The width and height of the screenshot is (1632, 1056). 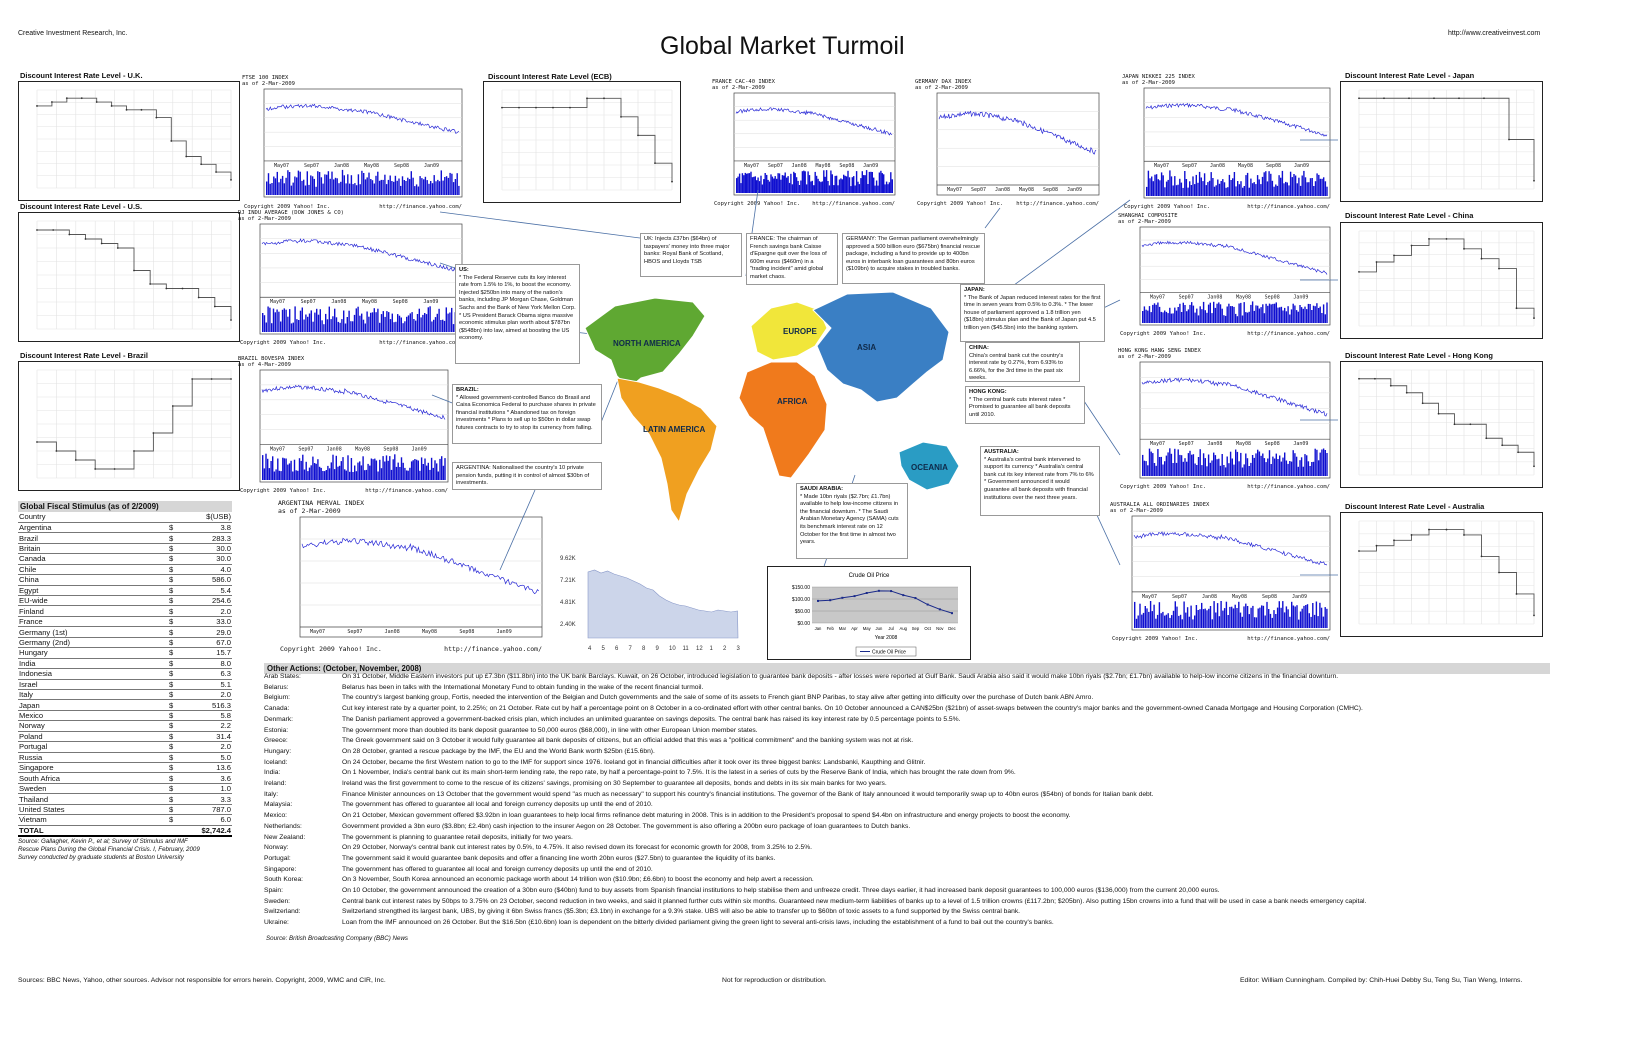 What do you see at coordinates (1158, 77) in the screenshot?
I see `index-name: JAPAN NIKKEI 225 INDEX` at bounding box center [1158, 77].